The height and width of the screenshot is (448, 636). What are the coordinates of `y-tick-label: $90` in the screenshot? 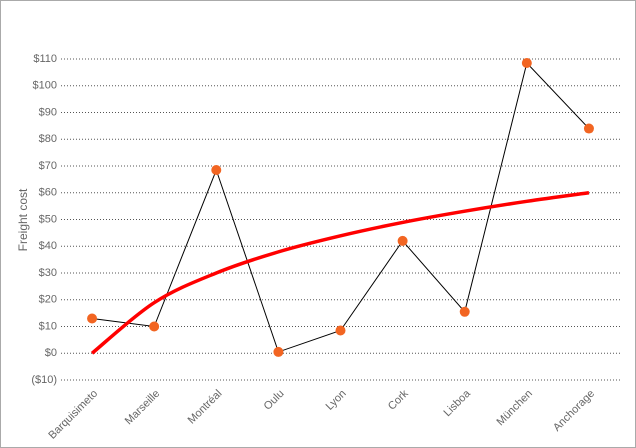 It's located at (48, 112).